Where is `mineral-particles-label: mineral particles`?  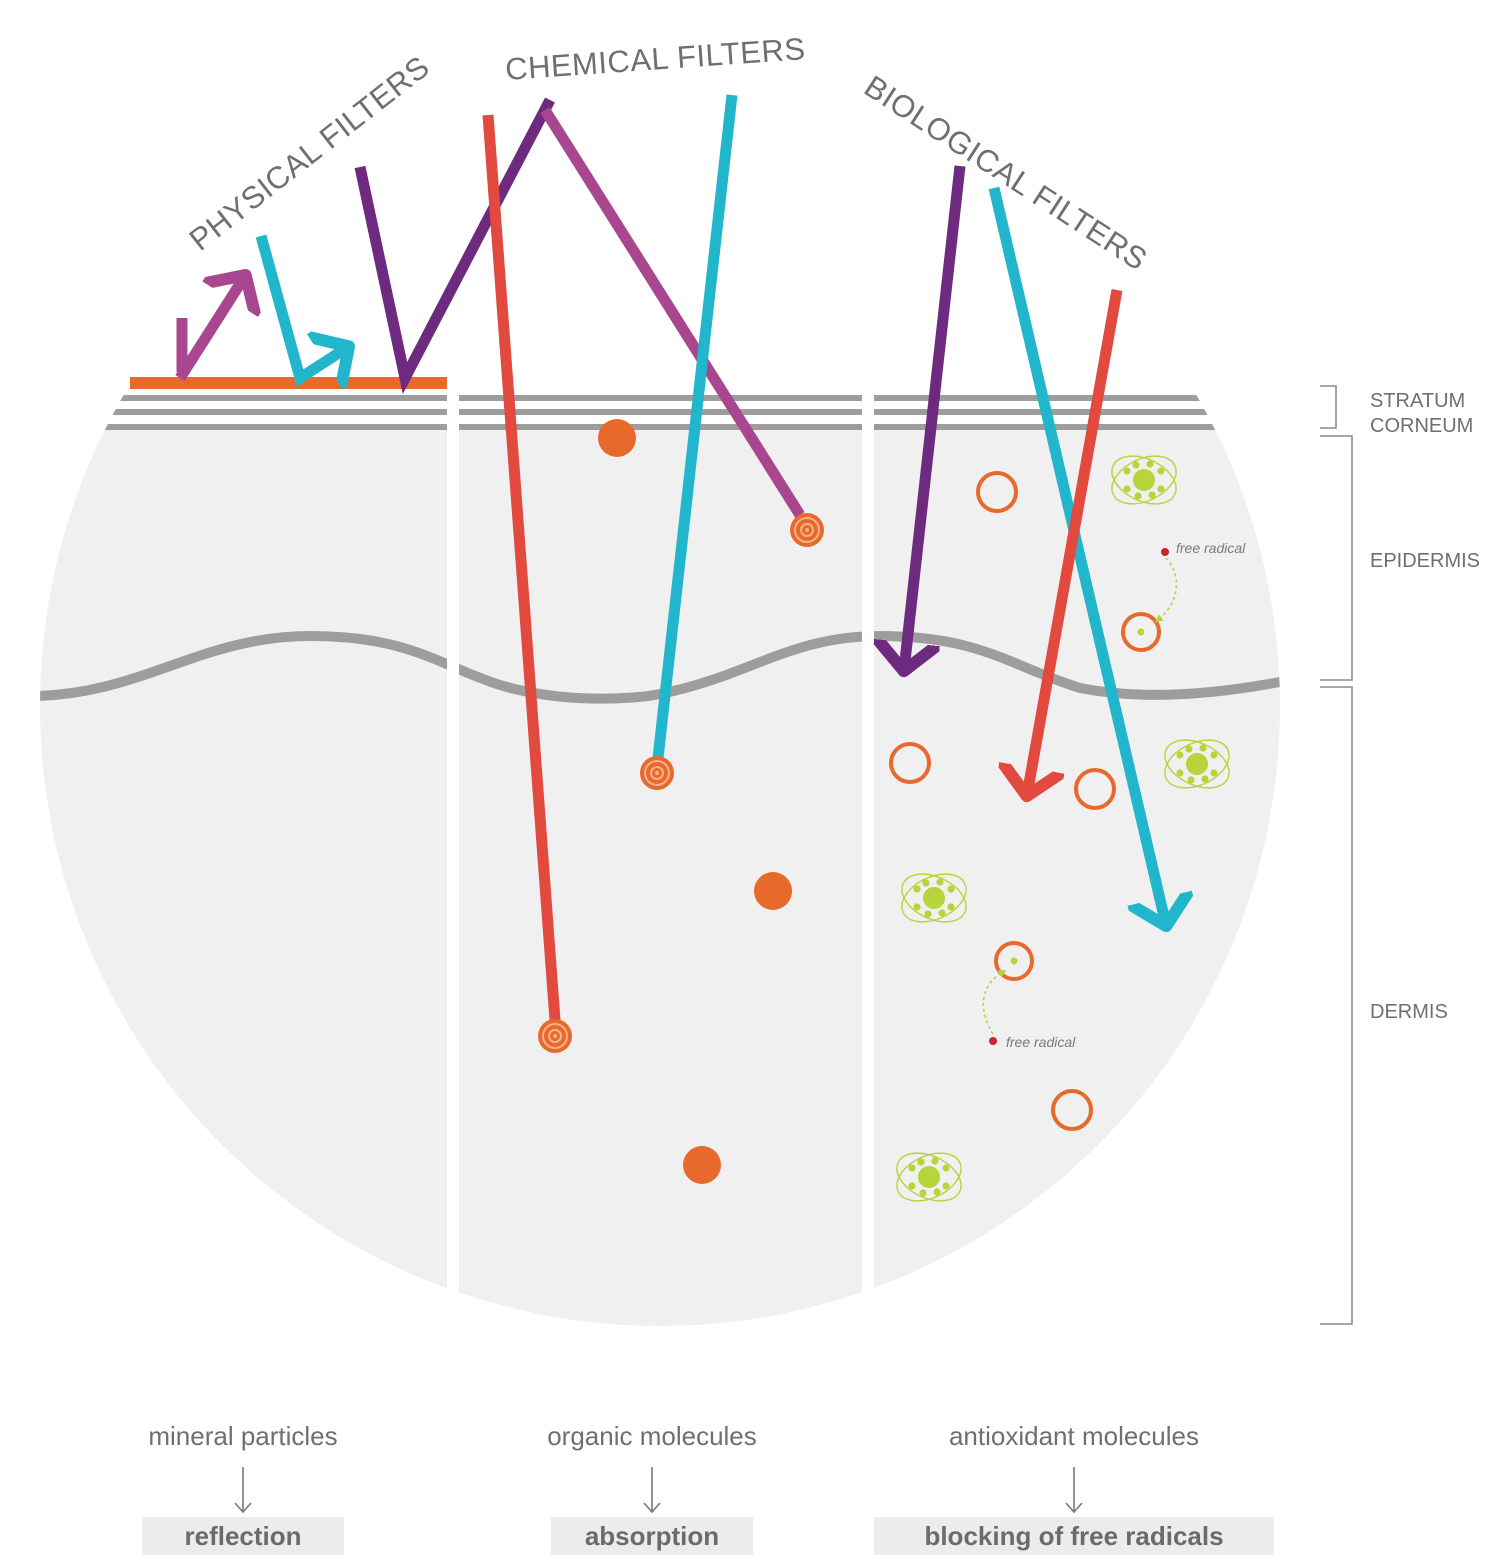 mineral-particles-label: mineral particles is located at coordinates (243, 1436).